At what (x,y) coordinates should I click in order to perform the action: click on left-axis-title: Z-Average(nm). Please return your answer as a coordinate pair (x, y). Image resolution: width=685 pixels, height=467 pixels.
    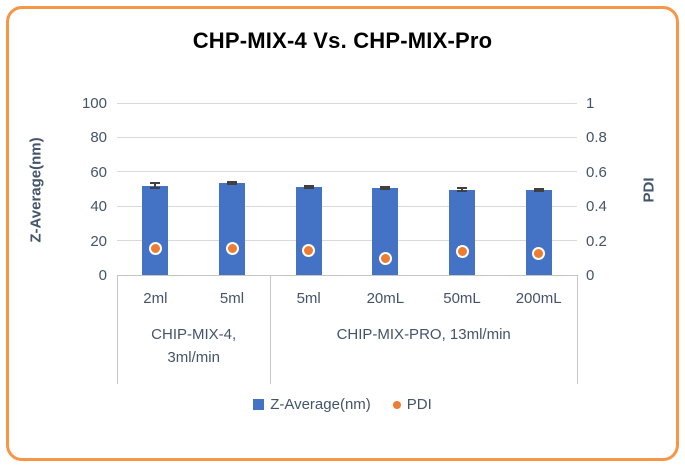
    Looking at the image, I should click on (36, 190).